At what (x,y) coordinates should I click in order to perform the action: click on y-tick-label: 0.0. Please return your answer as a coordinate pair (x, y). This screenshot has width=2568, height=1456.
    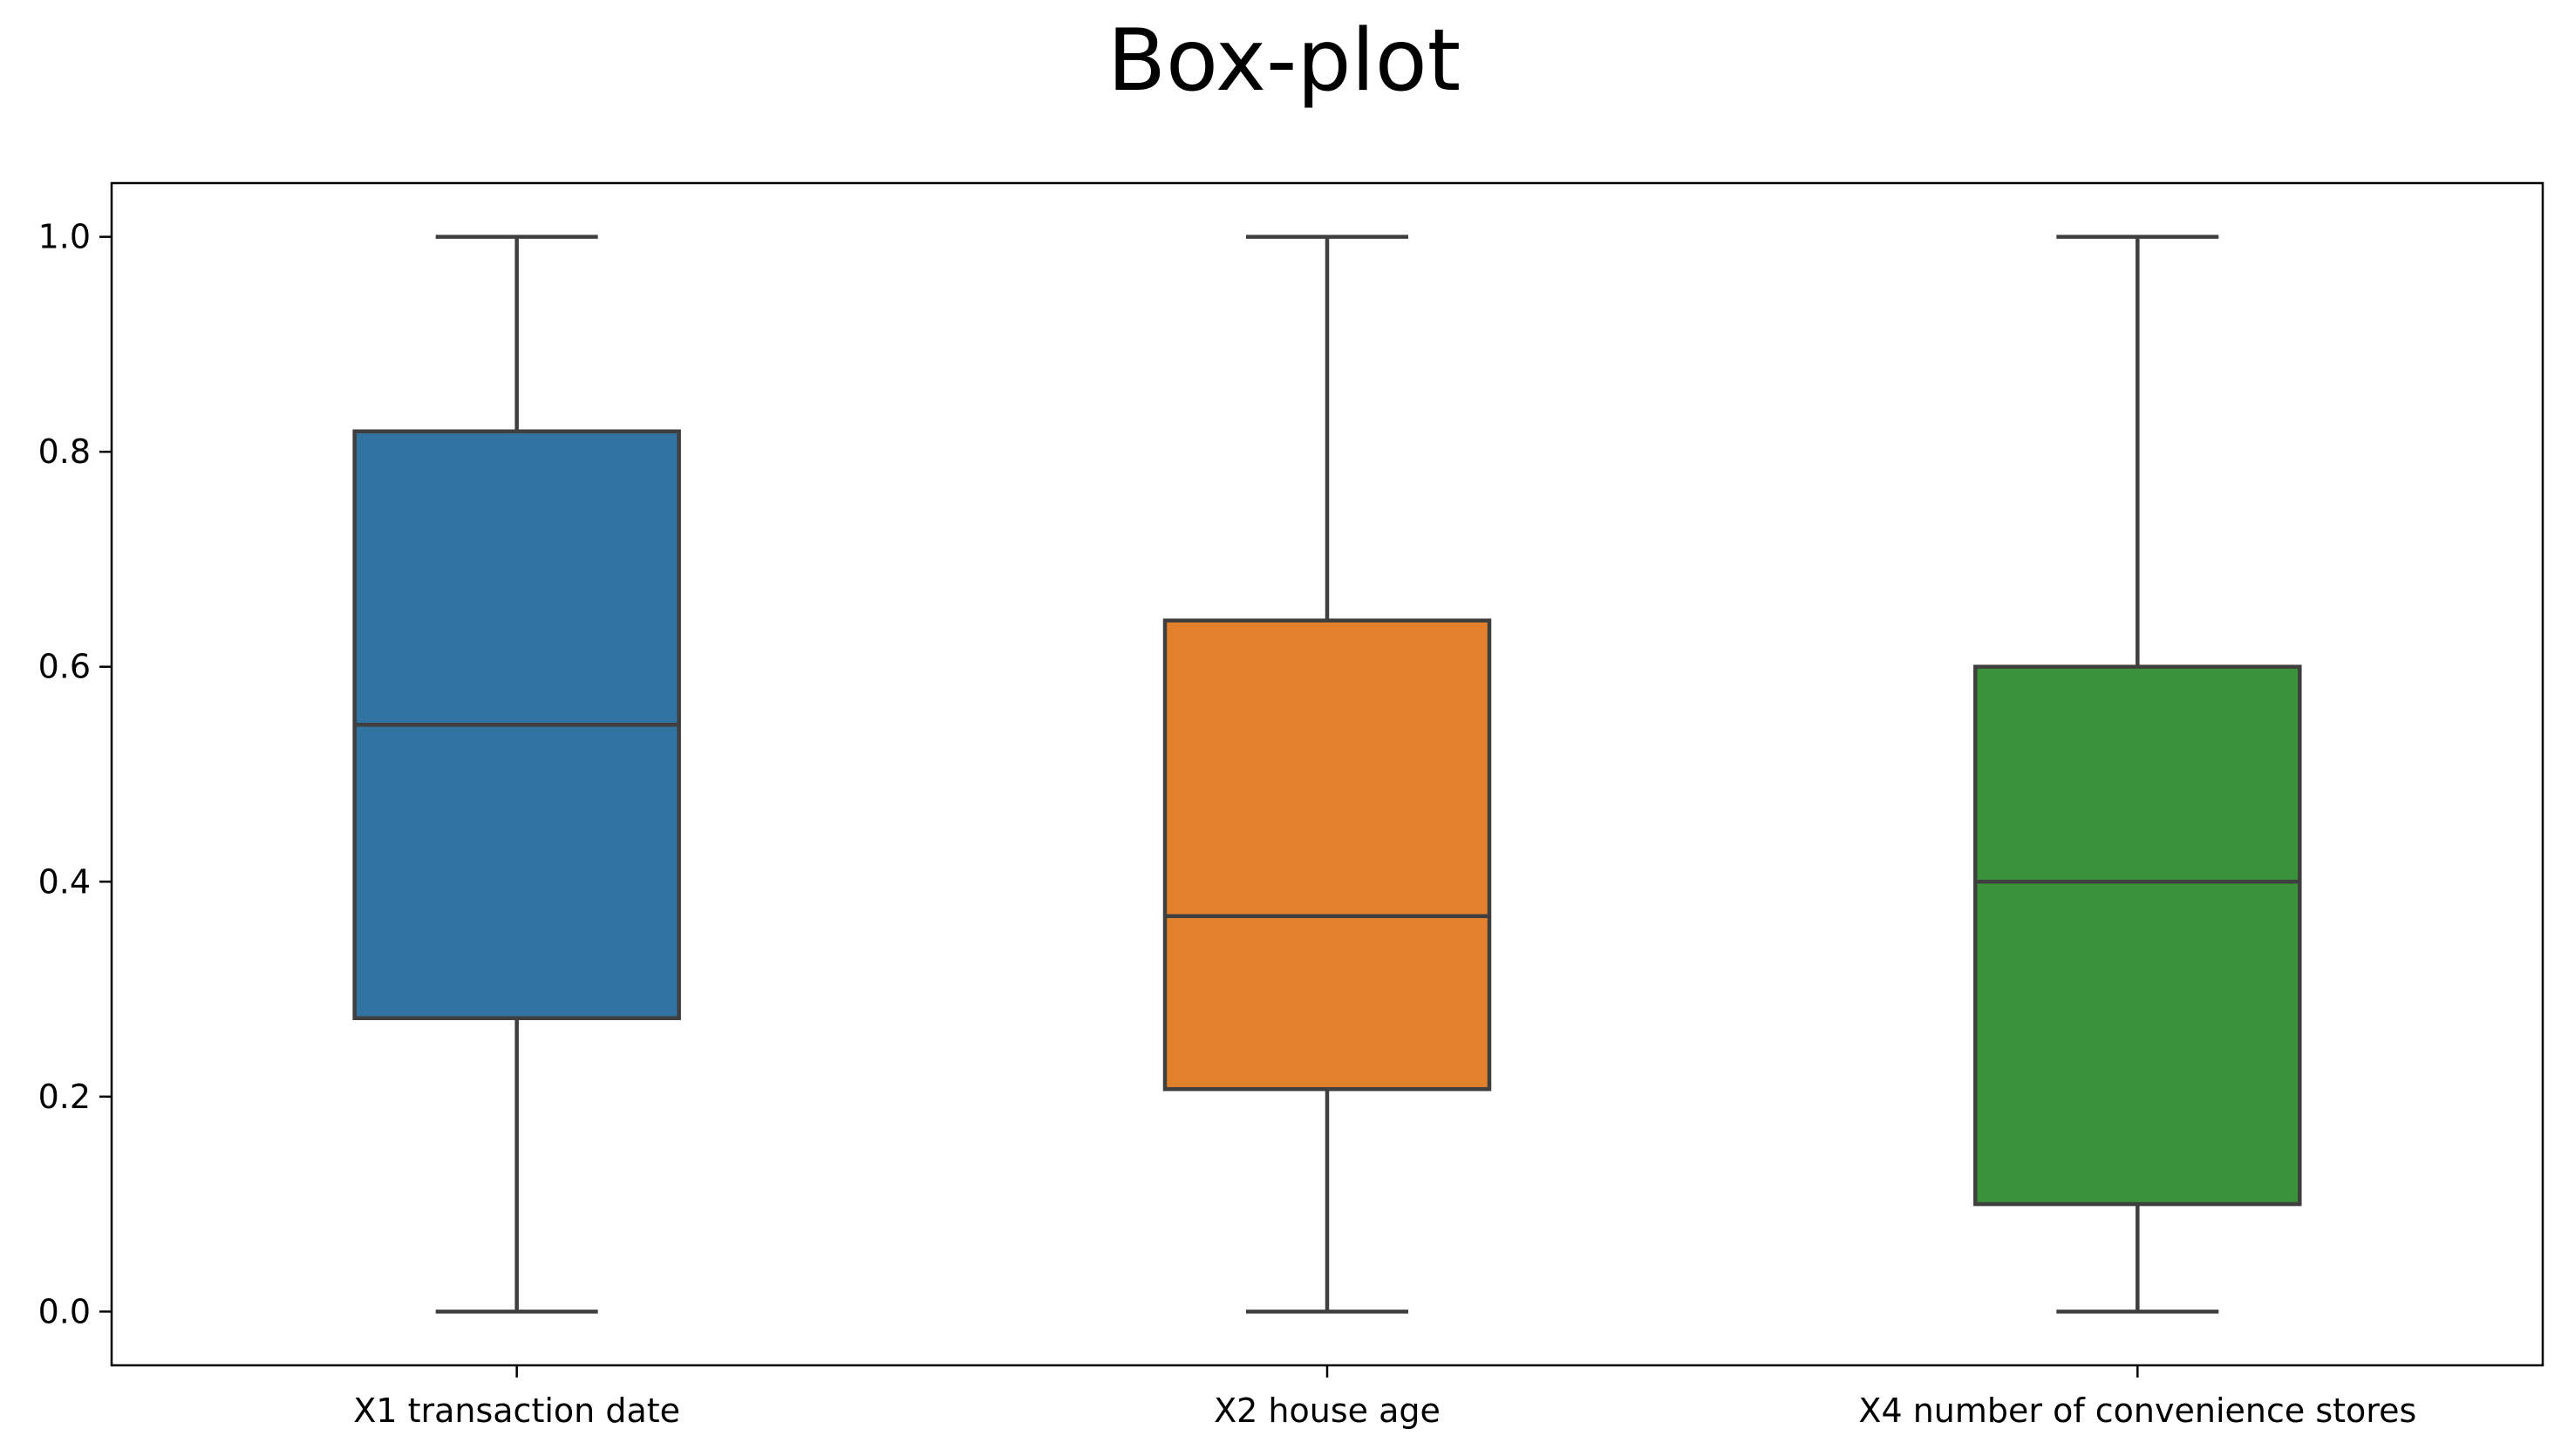
    Looking at the image, I should click on (64, 1311).